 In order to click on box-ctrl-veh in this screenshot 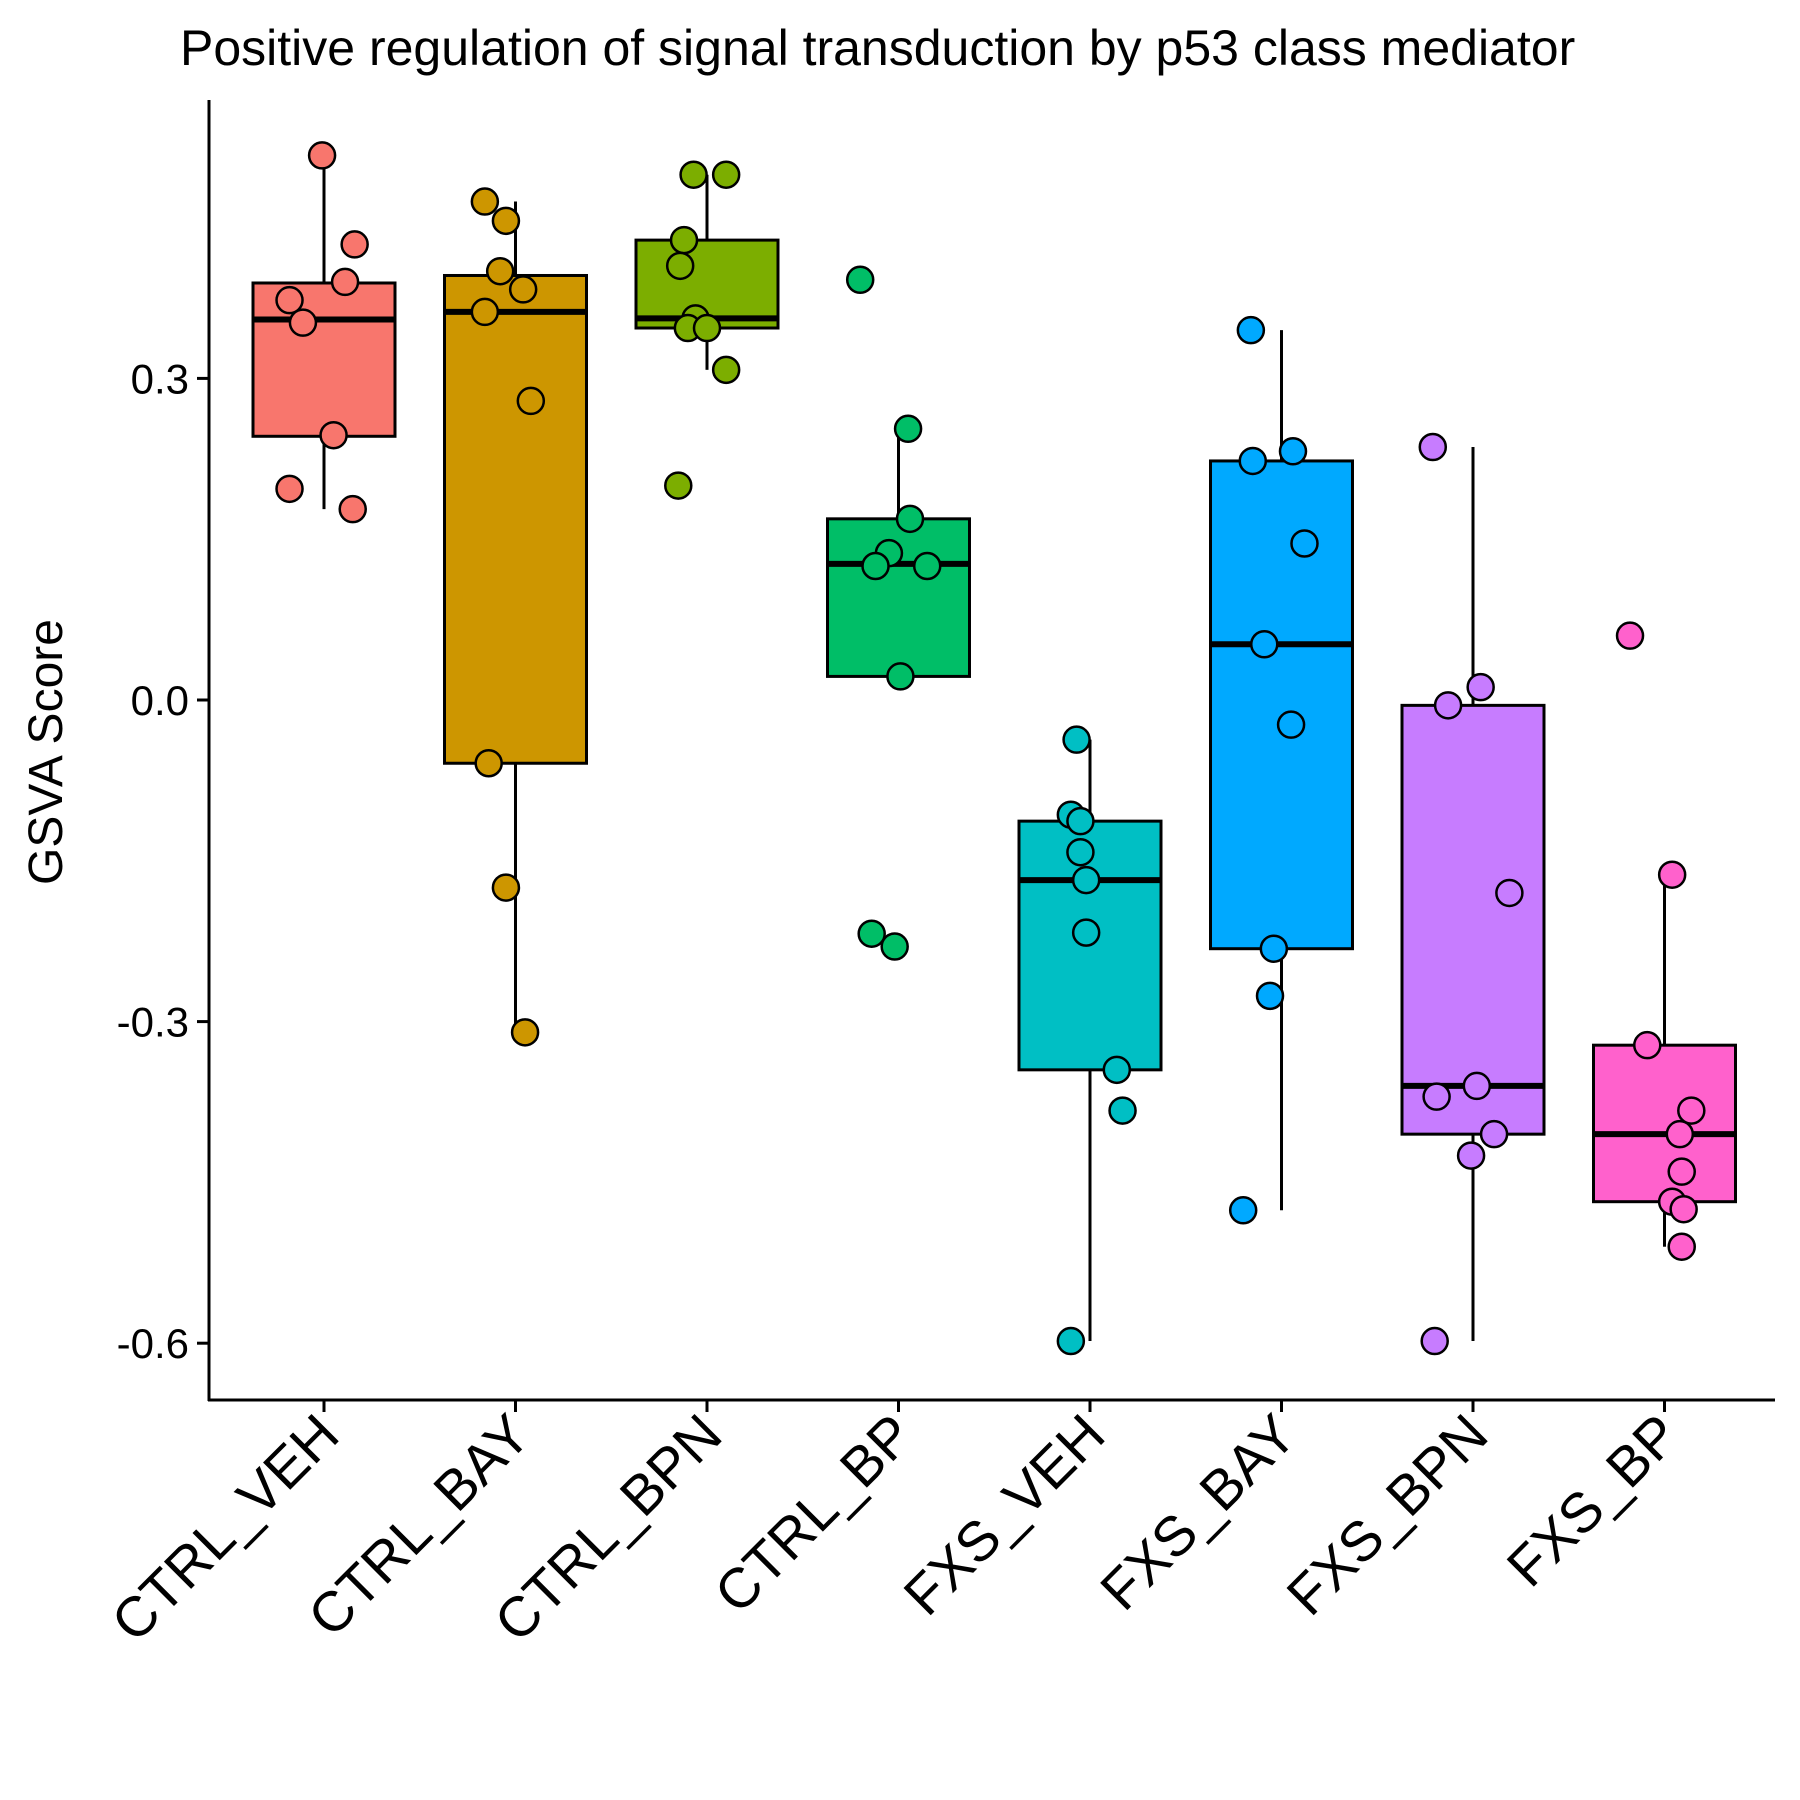, I will do `click(324, 359)`.